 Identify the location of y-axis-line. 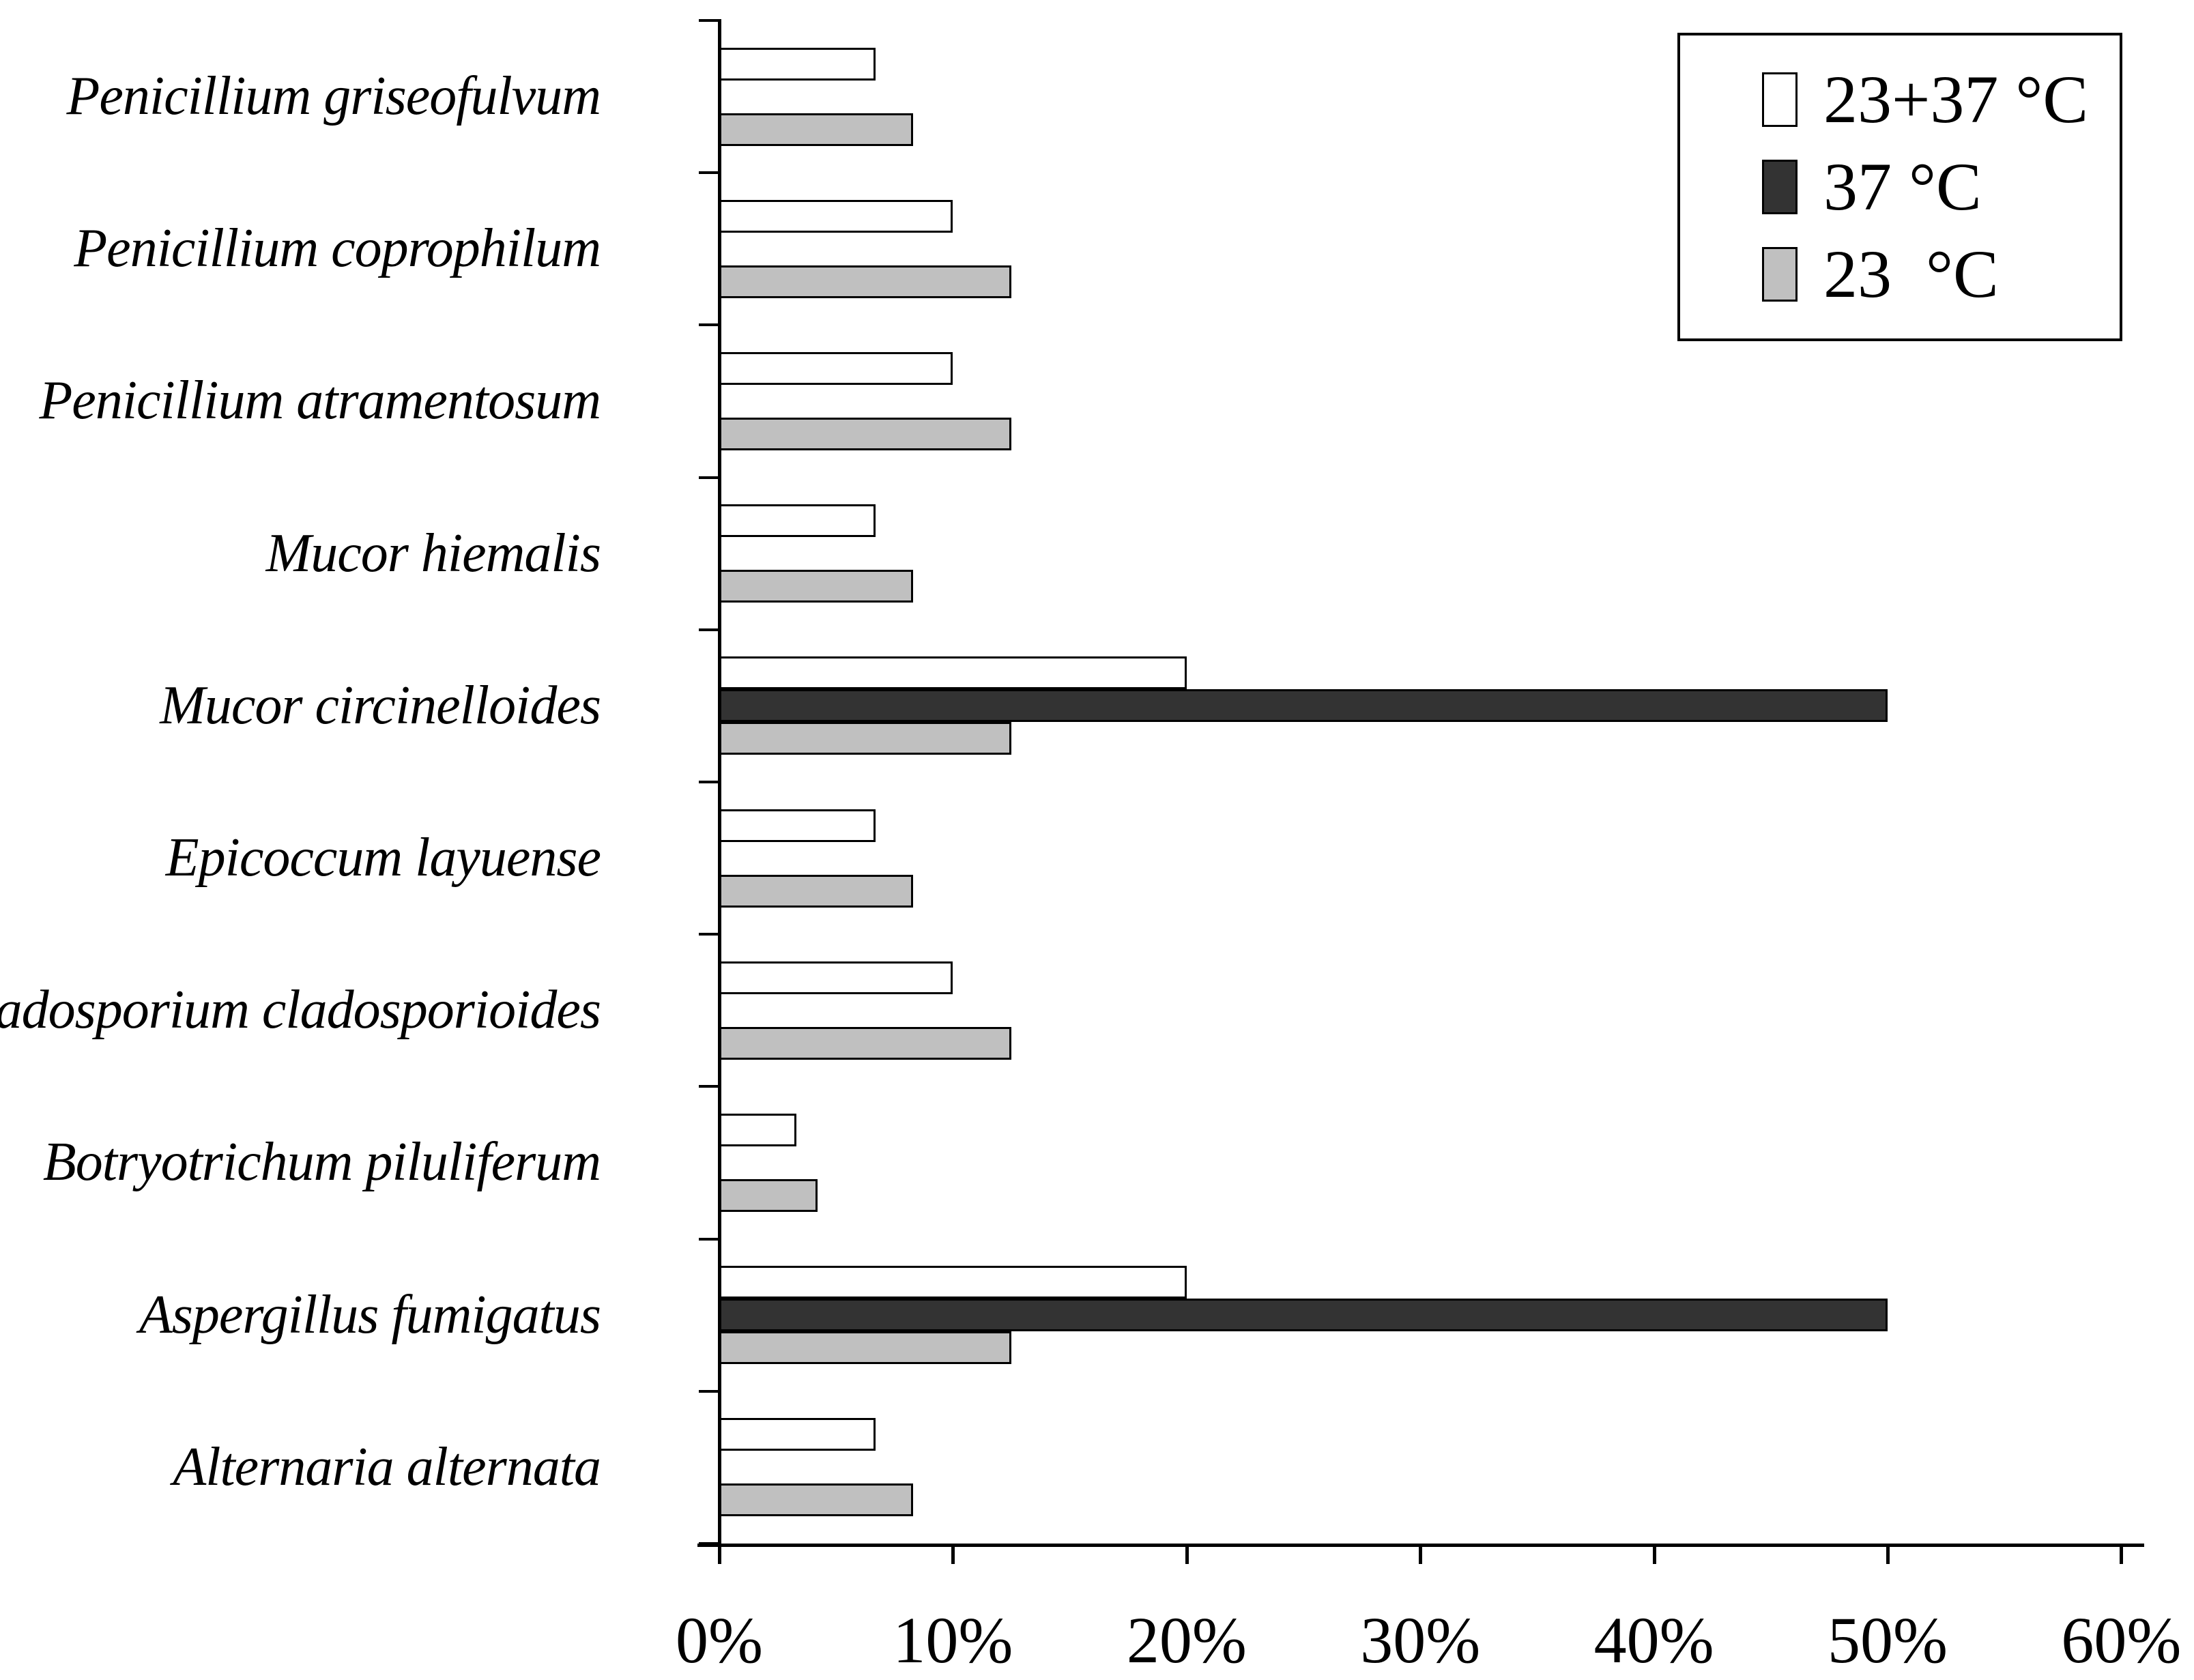
(719, 782).